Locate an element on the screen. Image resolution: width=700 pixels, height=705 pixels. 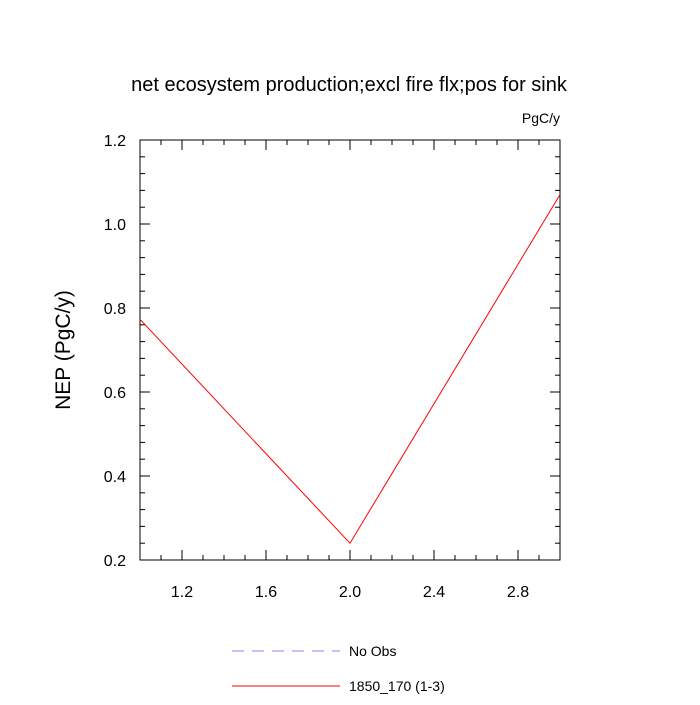
y-tick-label: 0.6 is located at coordinates (115, 393).